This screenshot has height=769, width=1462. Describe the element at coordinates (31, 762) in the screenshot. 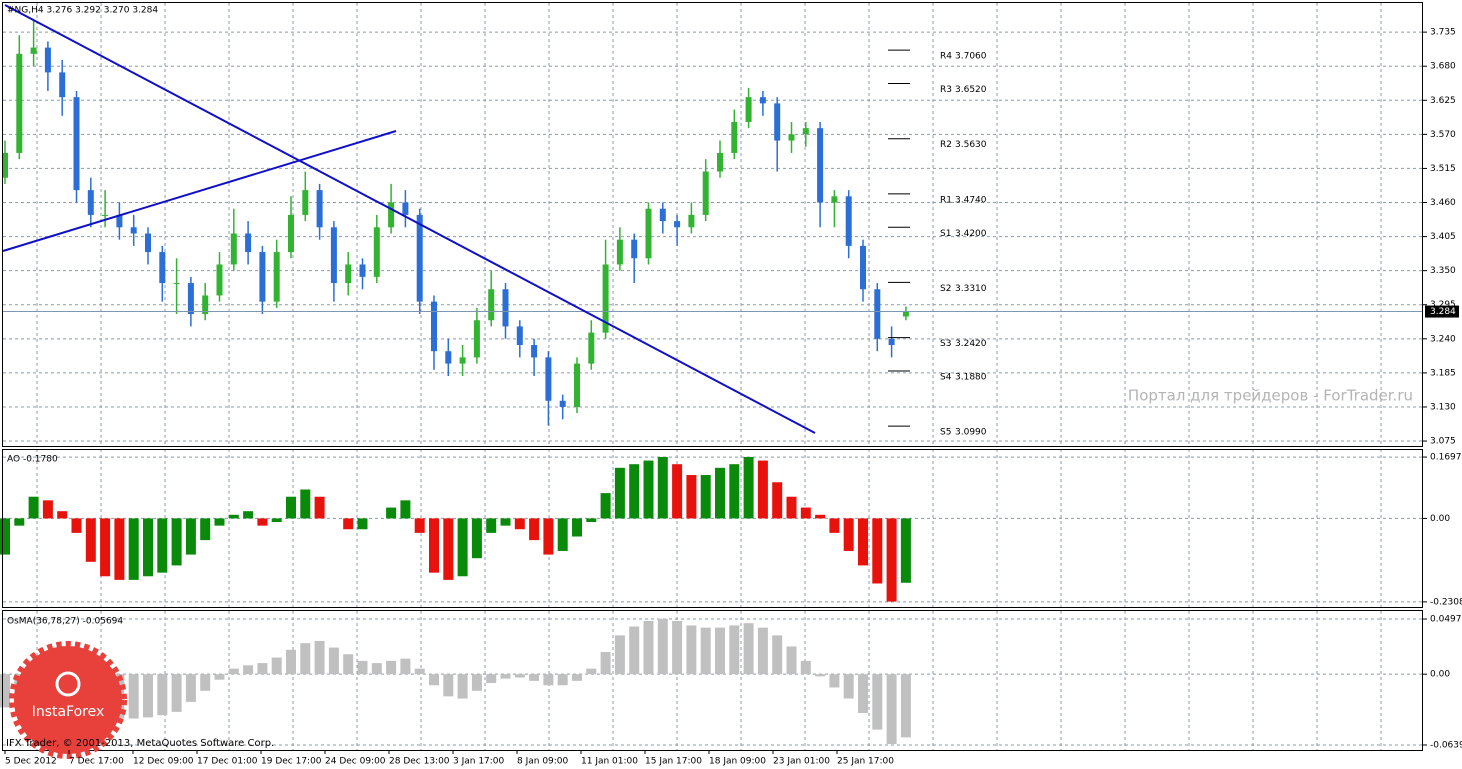

I see `x-tick-label: 5 Dec 2012` at that location.